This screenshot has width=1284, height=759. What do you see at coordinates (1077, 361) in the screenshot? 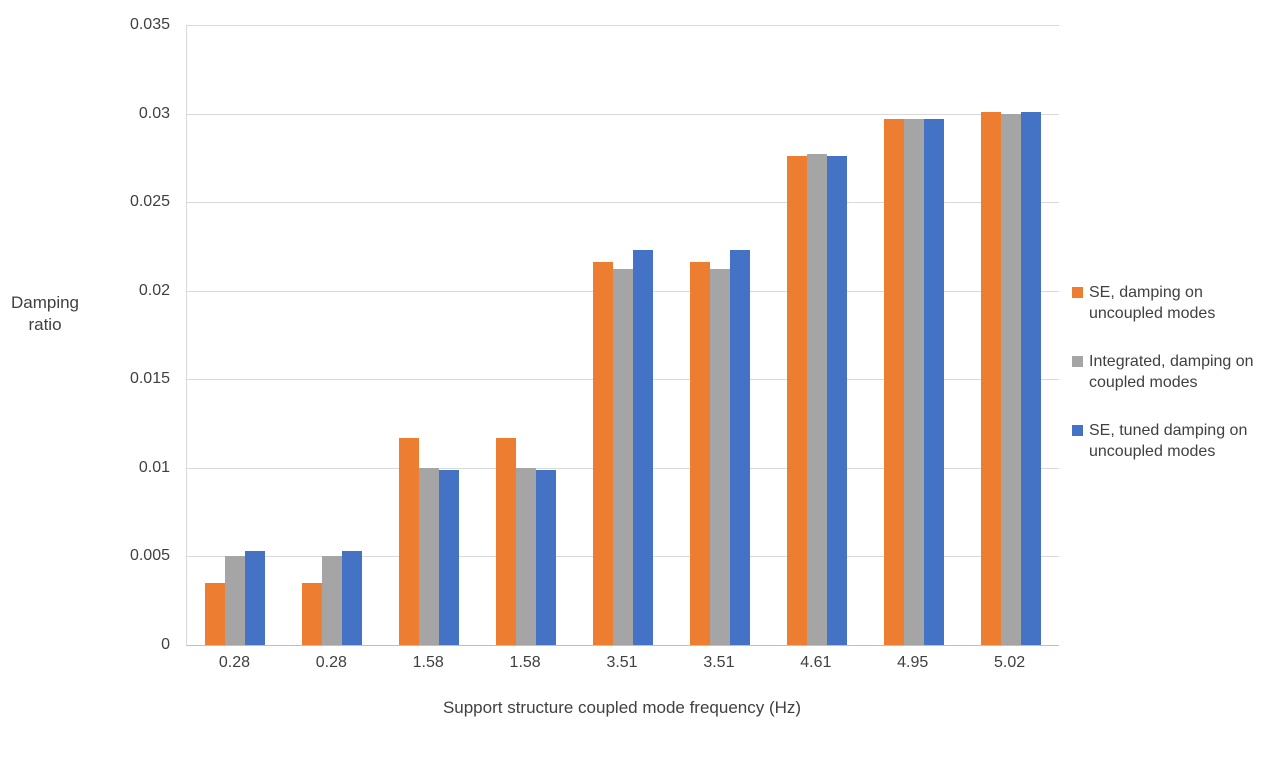
I see `legend-swatch-integrated` at bounding box center [1077, 361].